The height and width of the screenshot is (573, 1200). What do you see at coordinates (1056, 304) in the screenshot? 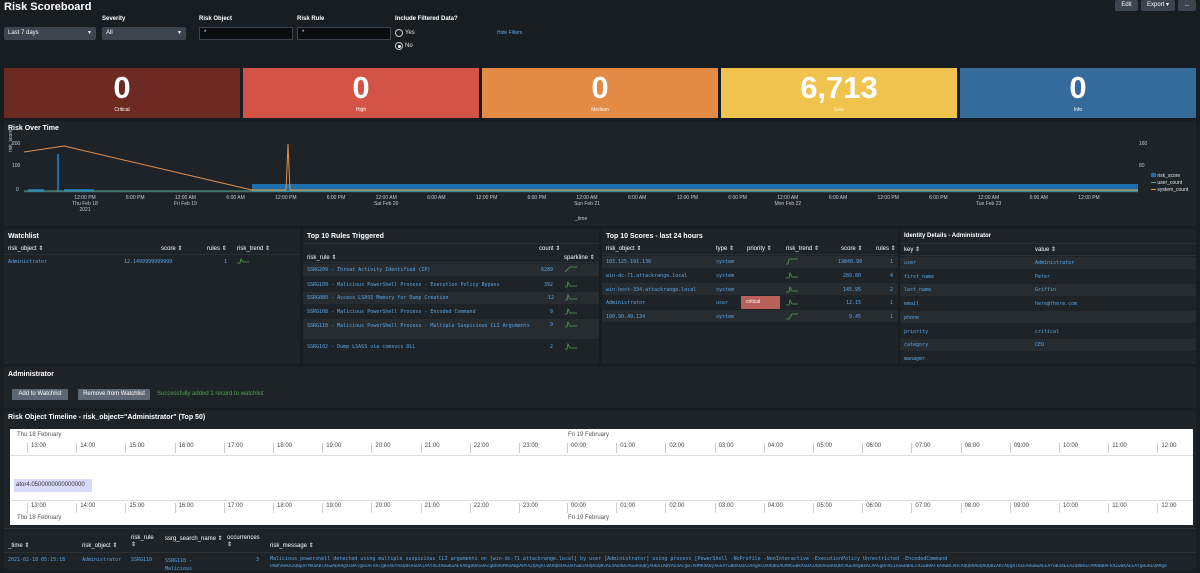
I see `identity-value: here@there.com` at bounding box center [1056, 304].